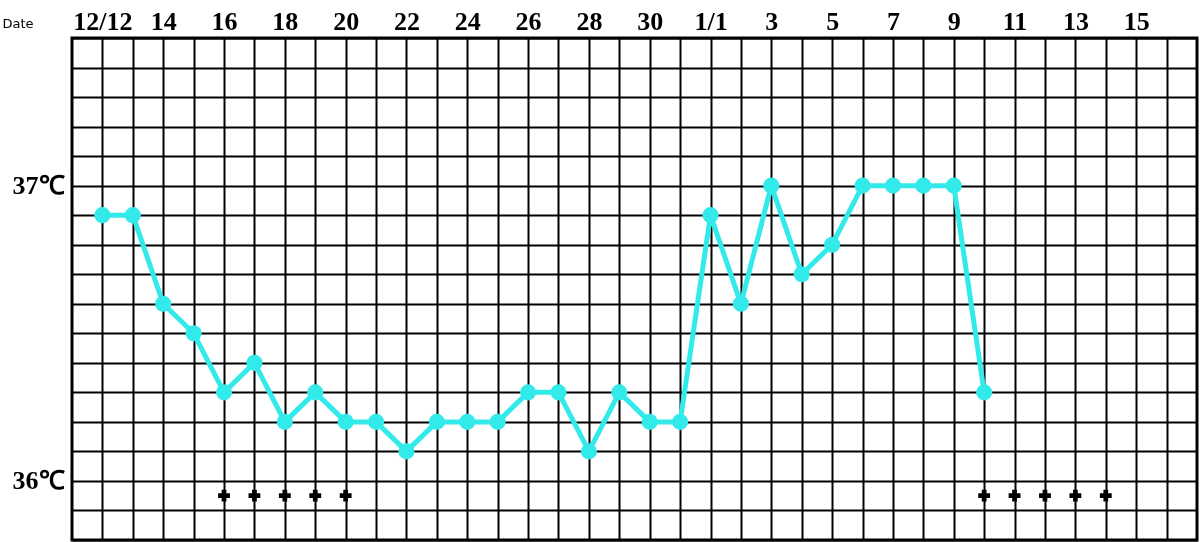 The height and width of the screenshot is (542, 1200). I want to click on y-tick-label: 37℃, so click(38, 186).